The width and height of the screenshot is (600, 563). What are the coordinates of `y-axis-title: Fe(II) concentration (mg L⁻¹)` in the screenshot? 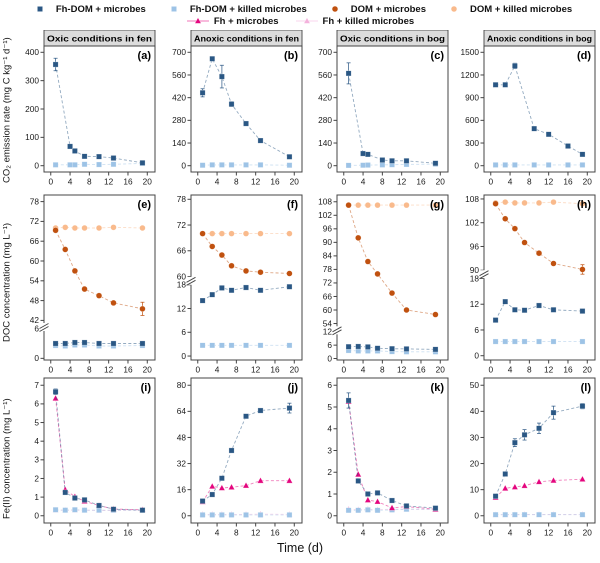 It's located at (7, 459).